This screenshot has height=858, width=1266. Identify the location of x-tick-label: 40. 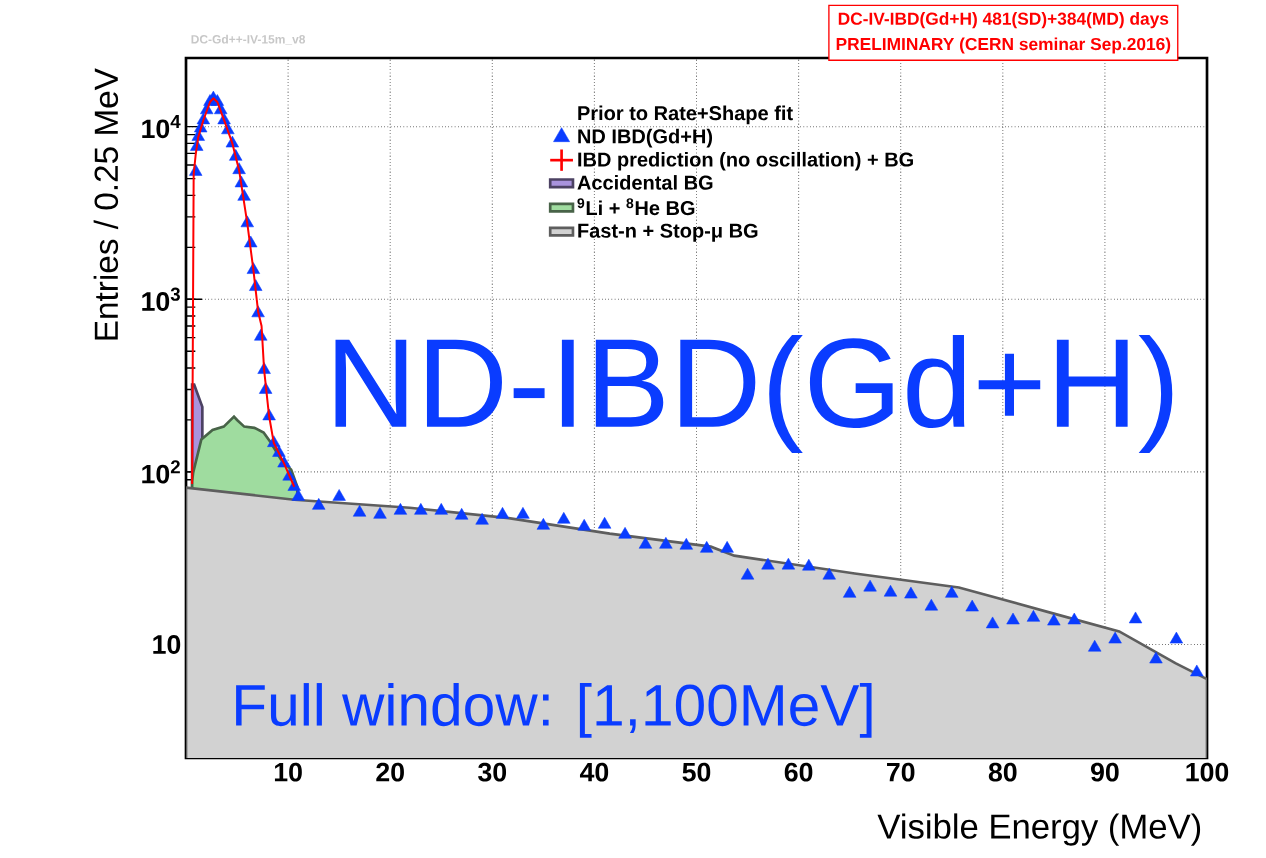
(594, 772).